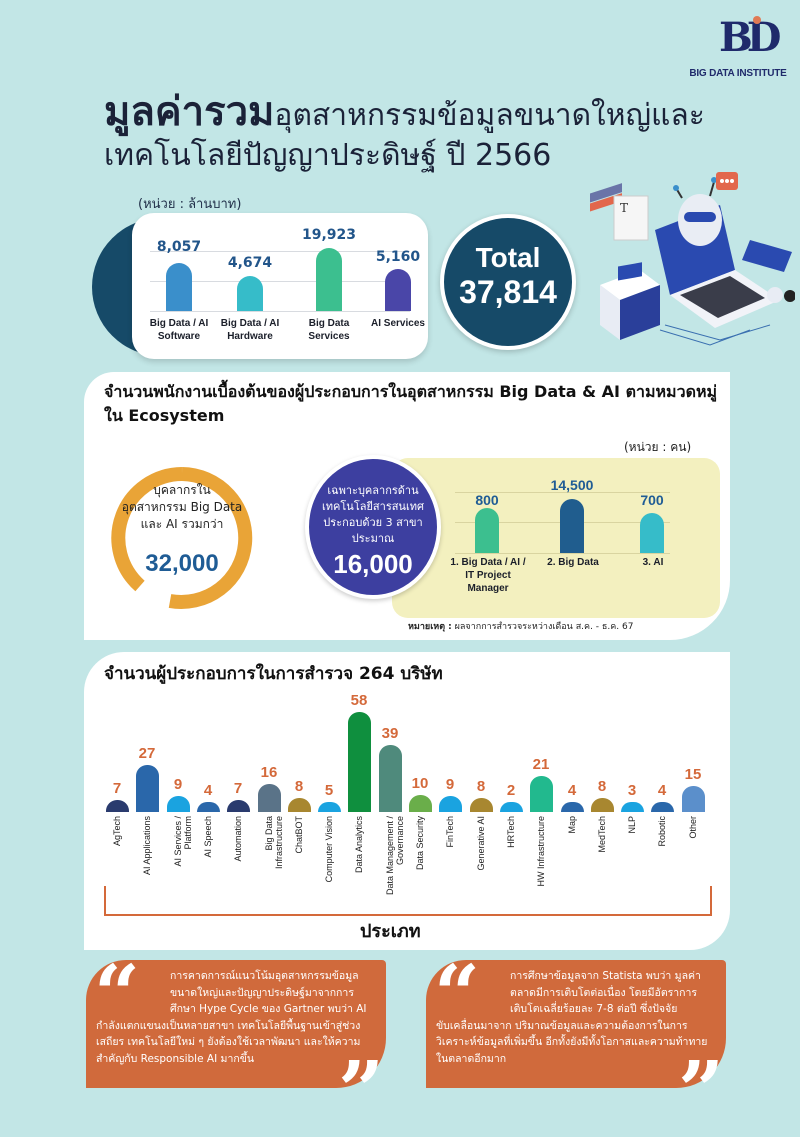  I want to click on bar-label: Big Data / AI Software, so click(179, 330).